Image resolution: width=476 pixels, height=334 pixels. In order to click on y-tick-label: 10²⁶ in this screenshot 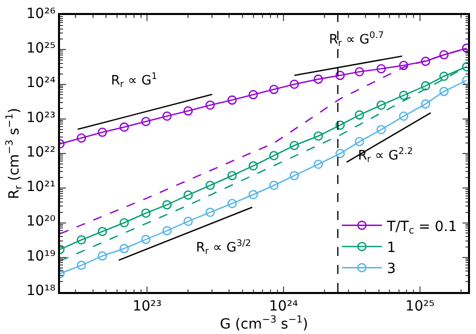, I will do `click(41, 14)`.